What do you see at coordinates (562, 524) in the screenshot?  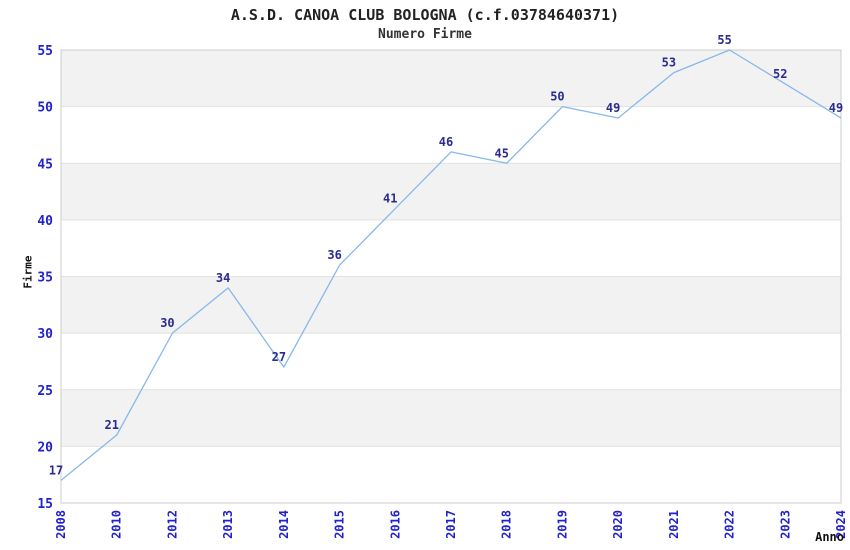 I see `x-tick-label: 2019` at bounding box center [562, 524].